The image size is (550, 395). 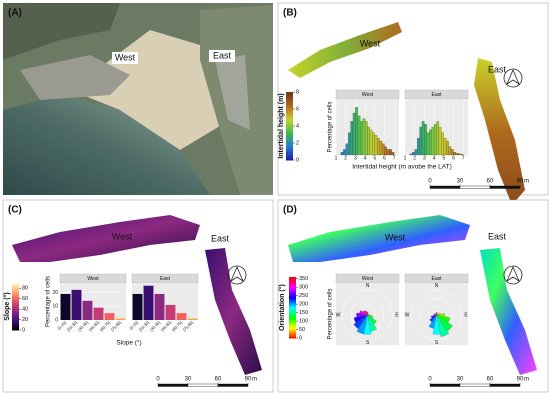 I want to click on direction-label: N, so click(x=368, y=286).